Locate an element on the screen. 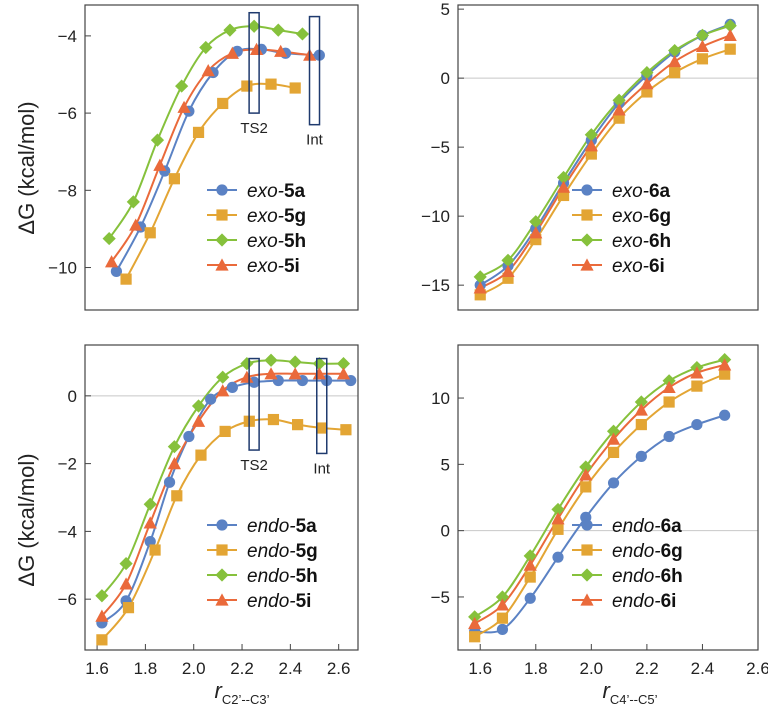  x-axis-label-left: rC2’--C3’ is located at coordinates (242, 692).